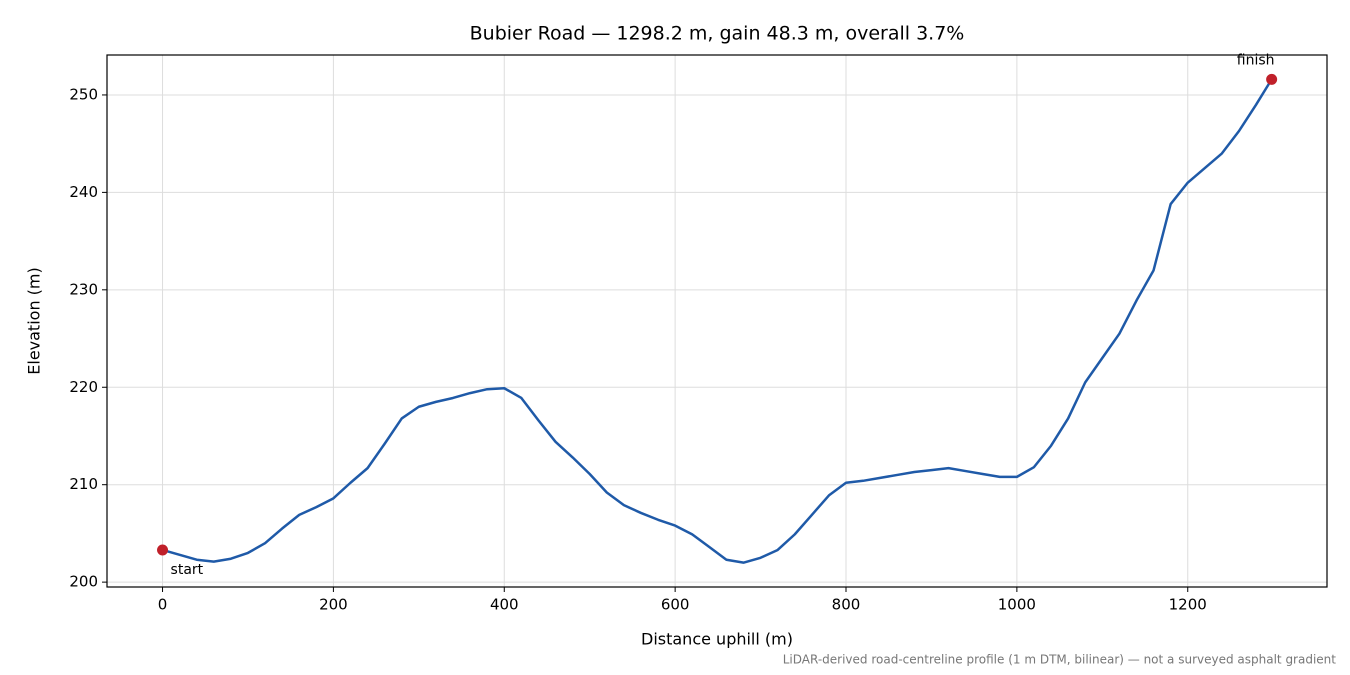 The image size is (1350, 675). I want to click on x-tick-label: 800, so click(846, 605).